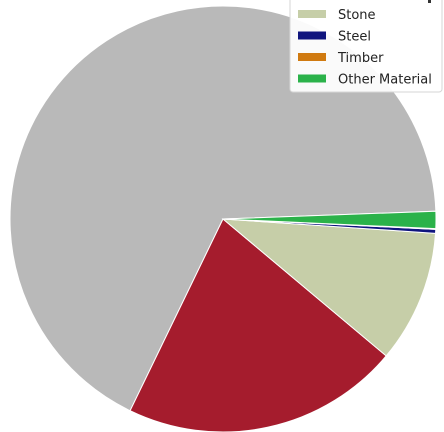  What do you see at coordinates (312, 57) in the screenshot?
I see `legend-swatch-timber` at bounding box center [312, 57].